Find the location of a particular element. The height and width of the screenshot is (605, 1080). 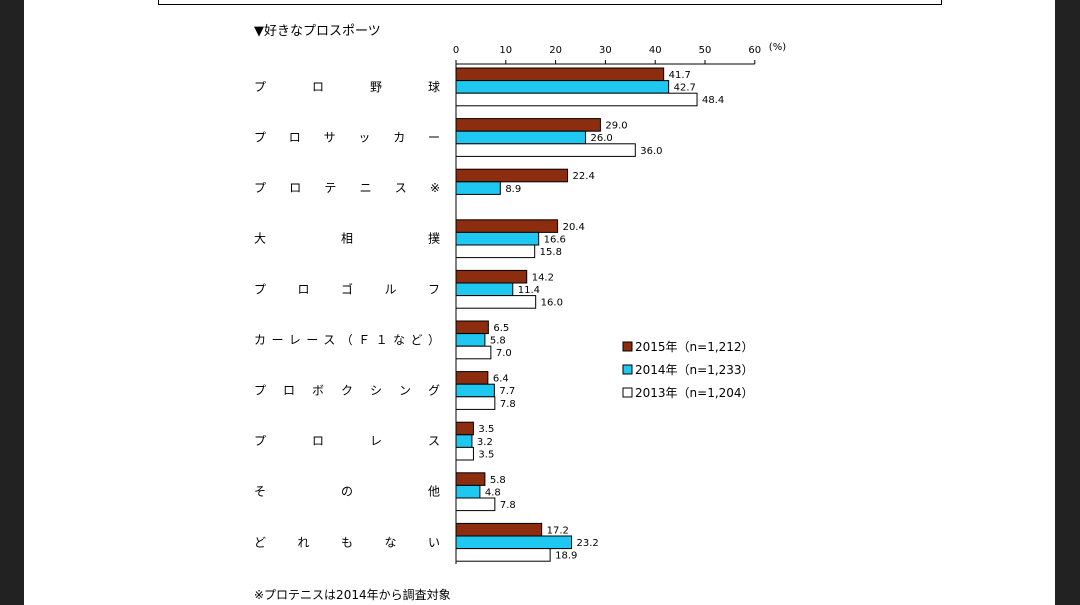

data-label: 6.5 is located at coordinates (501, 328).